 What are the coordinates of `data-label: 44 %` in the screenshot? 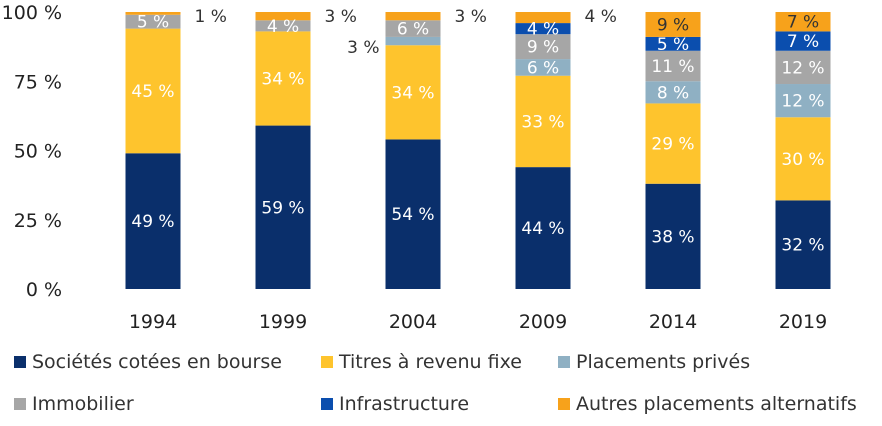 It's located at (542, 229).